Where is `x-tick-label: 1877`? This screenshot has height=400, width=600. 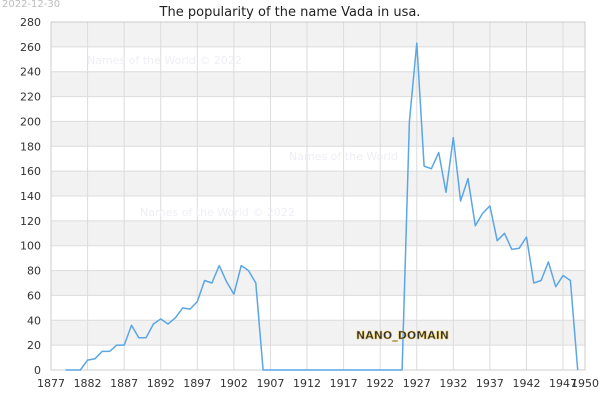 x-tick-label: 1877 is located at coordinates (51, 383).